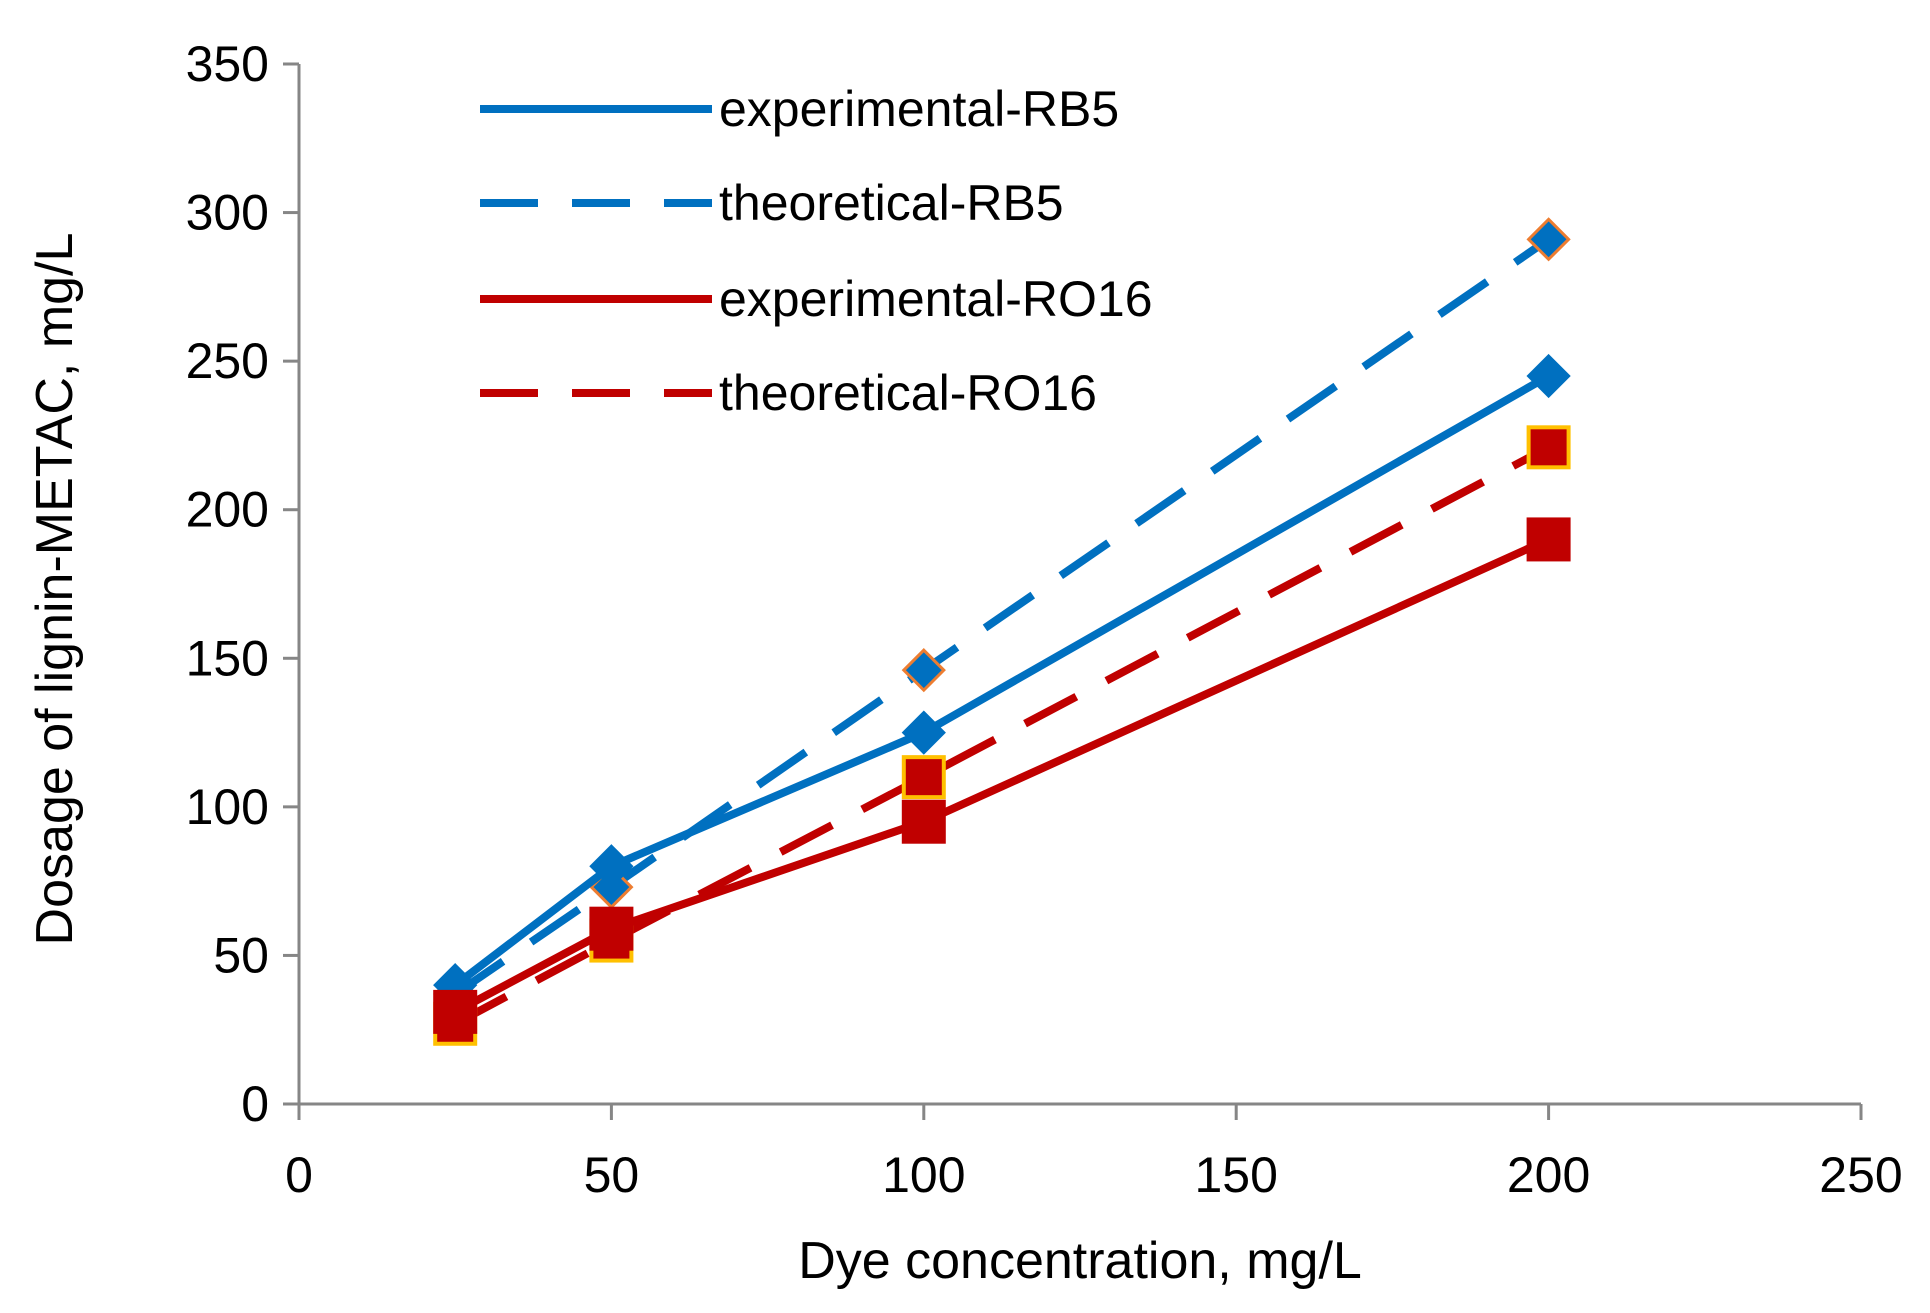 This screenshot has height=1313, width=1930. What do you see at coordinates (1080, 1261) in the screenshot?
I see `x-axis-title: Dye concentration, mg/L` at bounding box center [1080, 1261].